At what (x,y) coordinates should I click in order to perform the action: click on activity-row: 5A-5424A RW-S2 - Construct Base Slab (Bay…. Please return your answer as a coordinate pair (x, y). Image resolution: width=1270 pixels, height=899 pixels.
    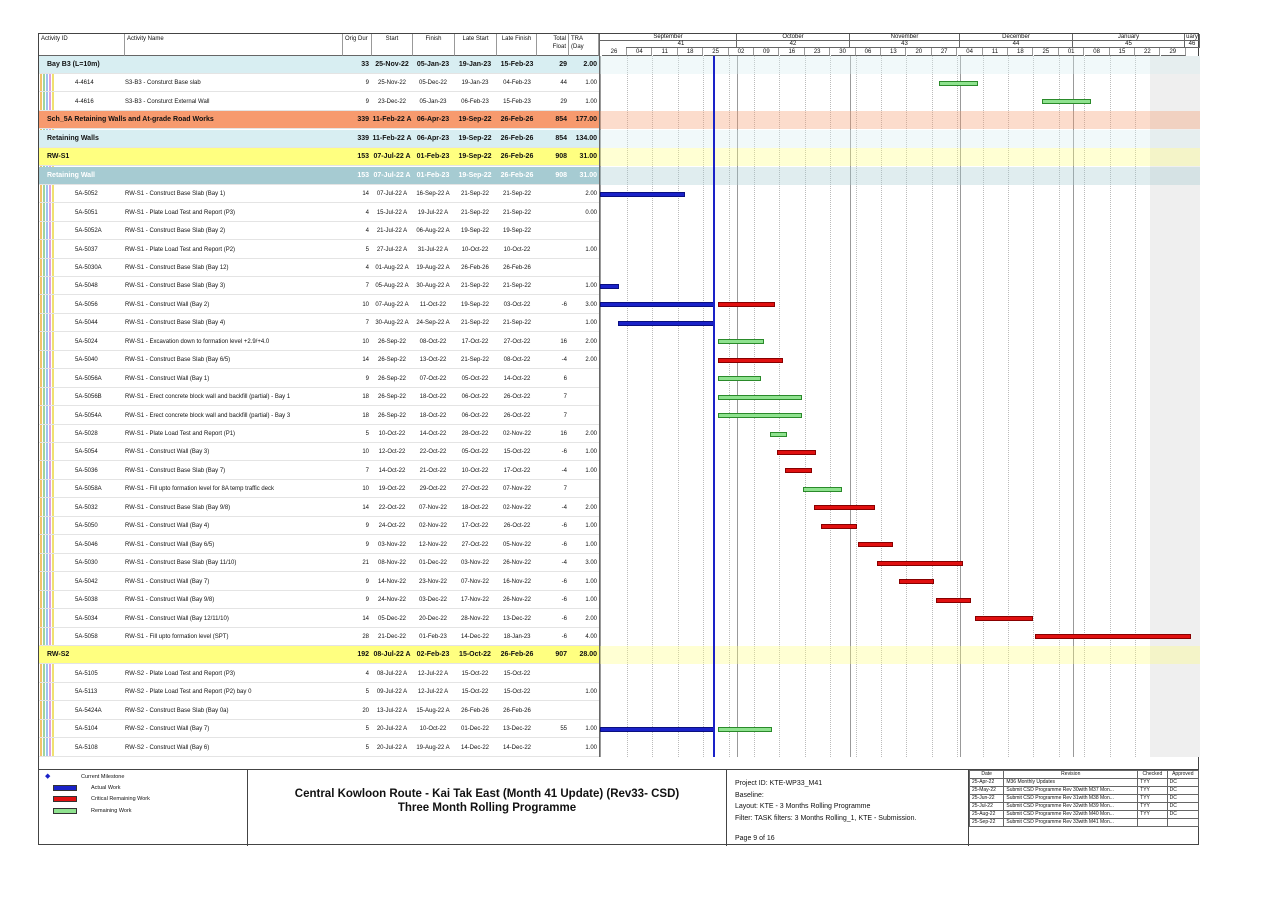
    Looking at the image, I should click on (319, 711).